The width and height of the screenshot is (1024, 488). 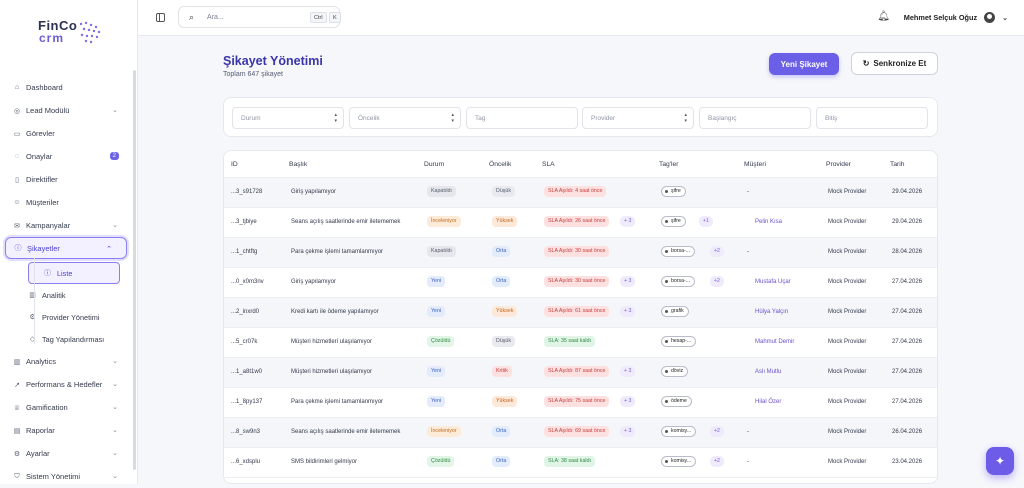 I want to click on search-input: ⌕ Ara... Ctrl K, so click(x=259, y=17).